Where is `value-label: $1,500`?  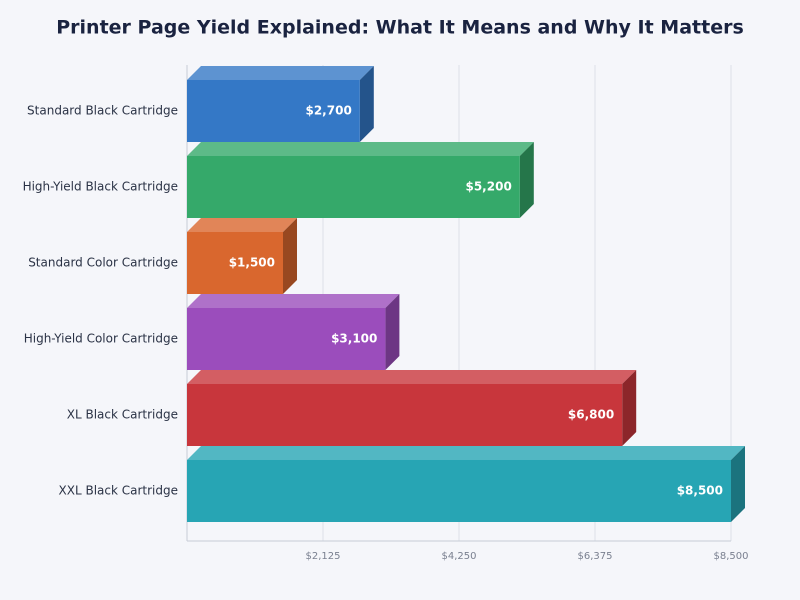
value-label: $1,500 is located at coordinates (252, 263).